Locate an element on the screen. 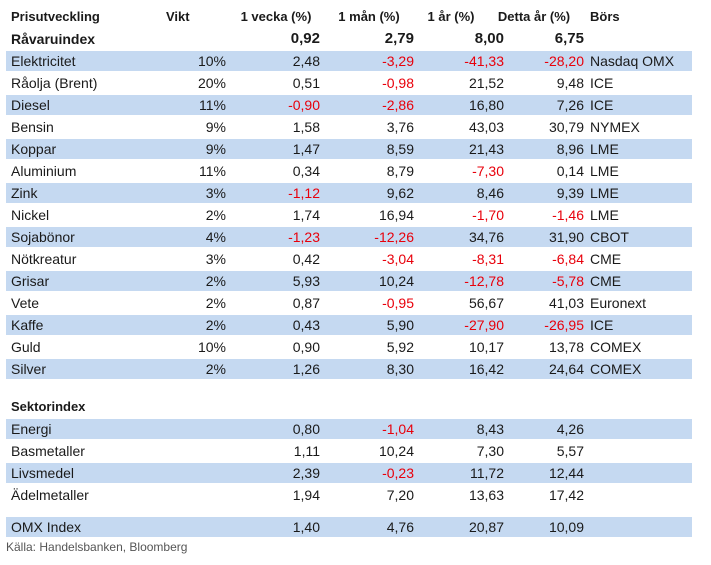 Image resolution: width=711 pixels, height=565 pixels. sector-1-ar: 11,72 is located at coordinates (487, 473).